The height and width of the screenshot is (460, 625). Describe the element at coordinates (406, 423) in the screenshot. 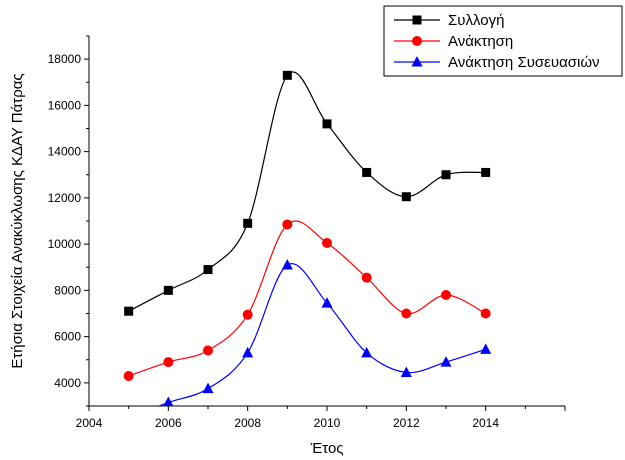

I see `x-tick-label: 2012` at that location.